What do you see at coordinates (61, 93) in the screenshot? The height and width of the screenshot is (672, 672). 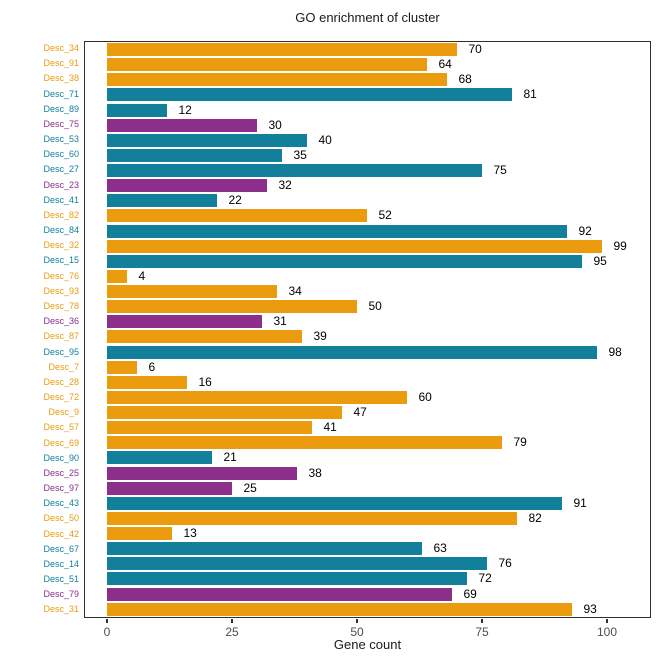 I see `y-axis-label: Desc_71` at bounding box center [61, 93].